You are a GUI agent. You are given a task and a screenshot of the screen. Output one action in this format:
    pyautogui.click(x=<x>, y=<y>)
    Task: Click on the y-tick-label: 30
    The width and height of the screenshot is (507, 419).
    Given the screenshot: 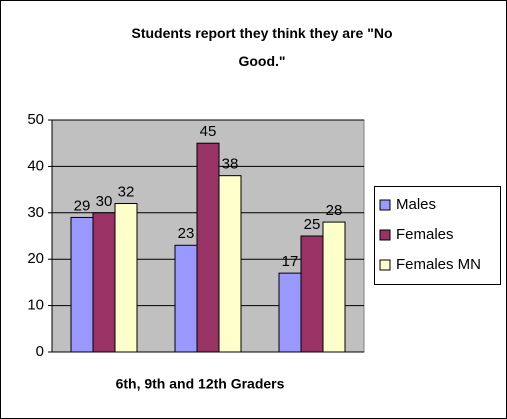 What is the action you would take?
    pyautogui.click(x=35, y=212)
    